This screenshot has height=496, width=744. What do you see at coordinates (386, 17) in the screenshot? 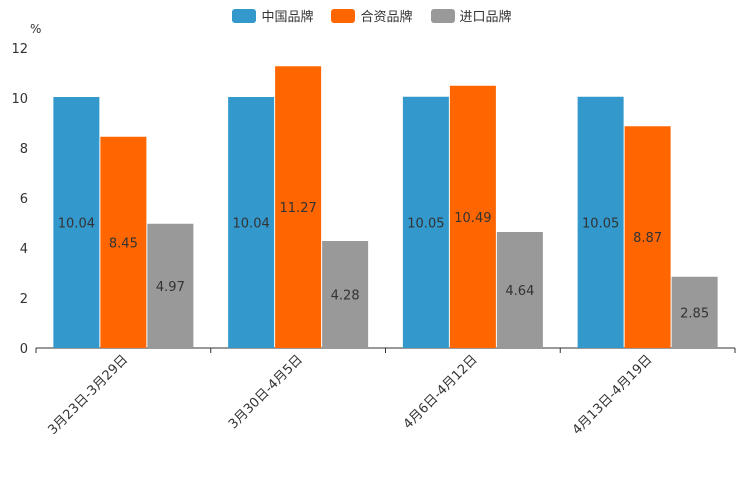
I see `legend-label-jv-brand: 合资品牌` at bounding box center [386, 17].